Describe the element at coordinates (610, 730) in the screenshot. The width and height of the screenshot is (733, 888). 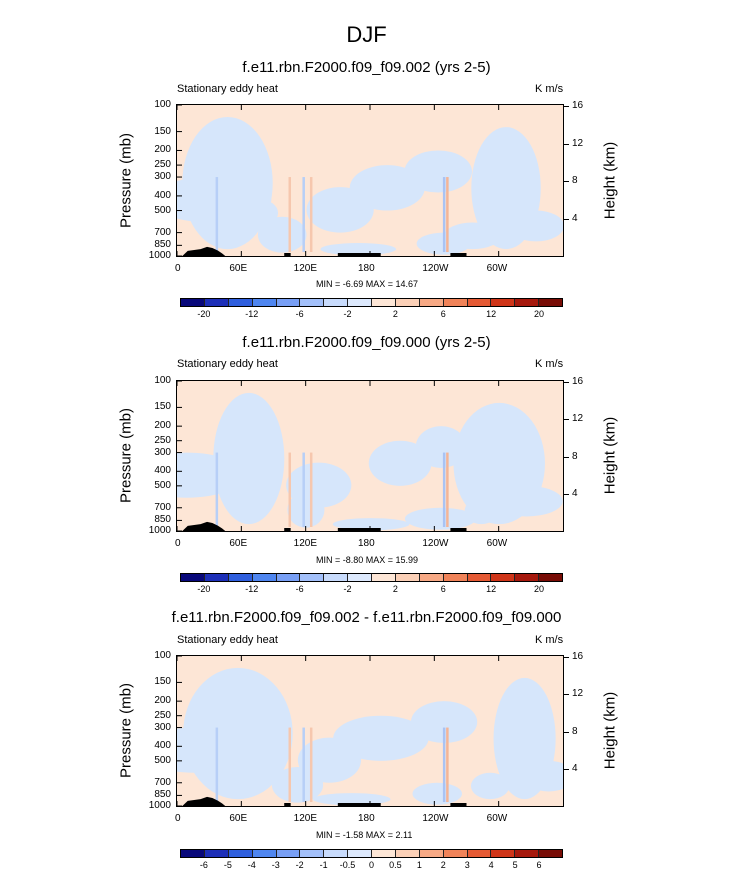
I see `panel-3-y2-axis-label: Height (km)` at that location.